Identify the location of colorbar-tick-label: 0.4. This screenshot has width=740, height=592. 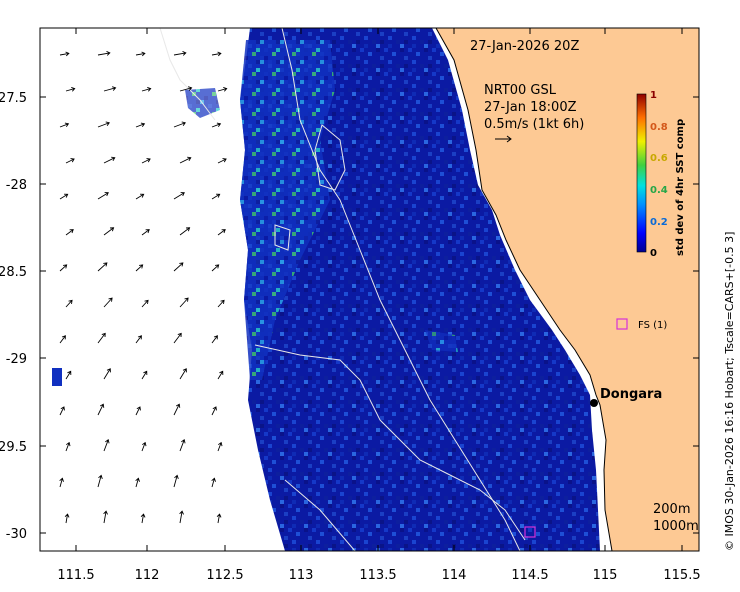
(659, 190).